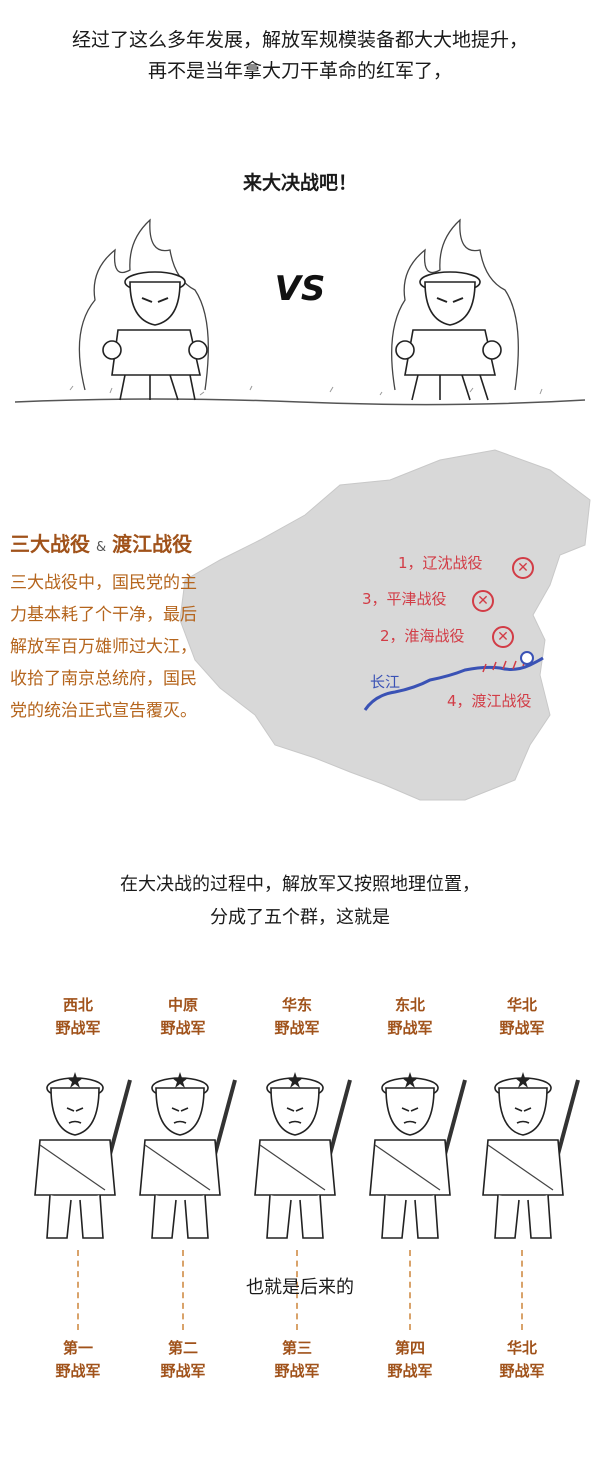 Image resolution: width=600 pixels, height=1461 pixels. I want to click on army-label-northwest: 西北 野战军, so click(78, 1017).